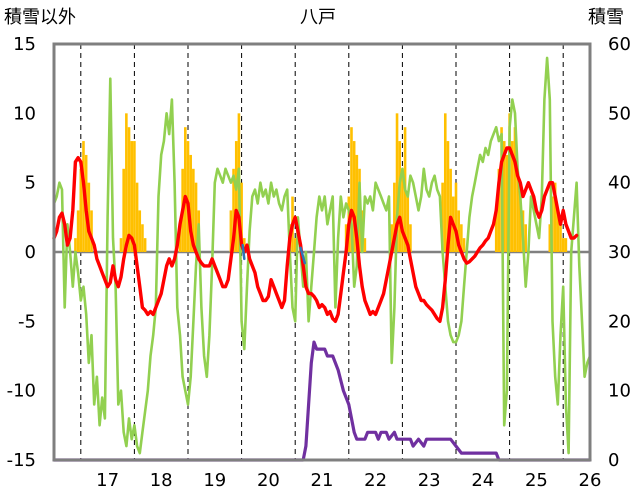  I want to click on x-tick-24: 24, so click(482, 480).